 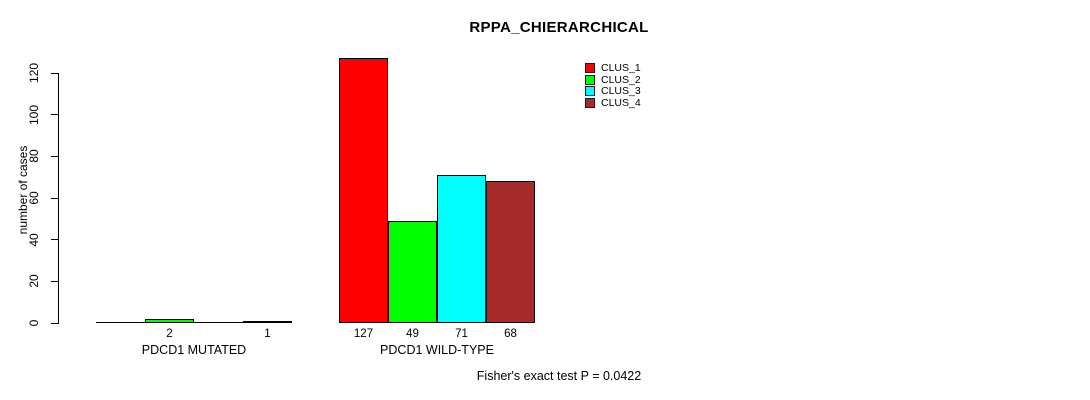 What do you see at coordinates (363, 334) in the screenshot?
I see `bar-value-label: 127` at bounding box center [363, 334].